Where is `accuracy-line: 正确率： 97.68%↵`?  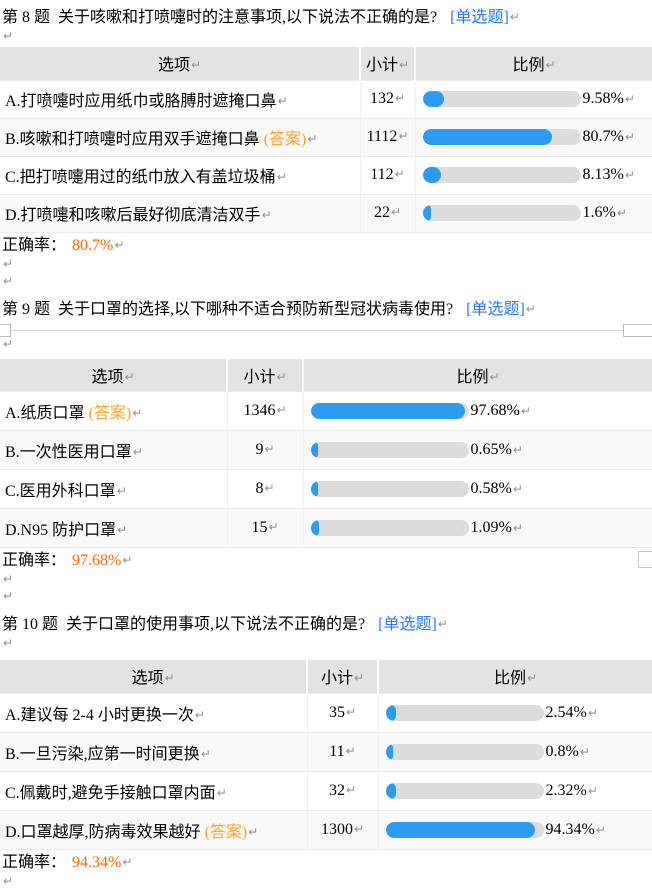
accuracy-line: 正确率： 97.68%↵ is located at coordinates (326, 560).